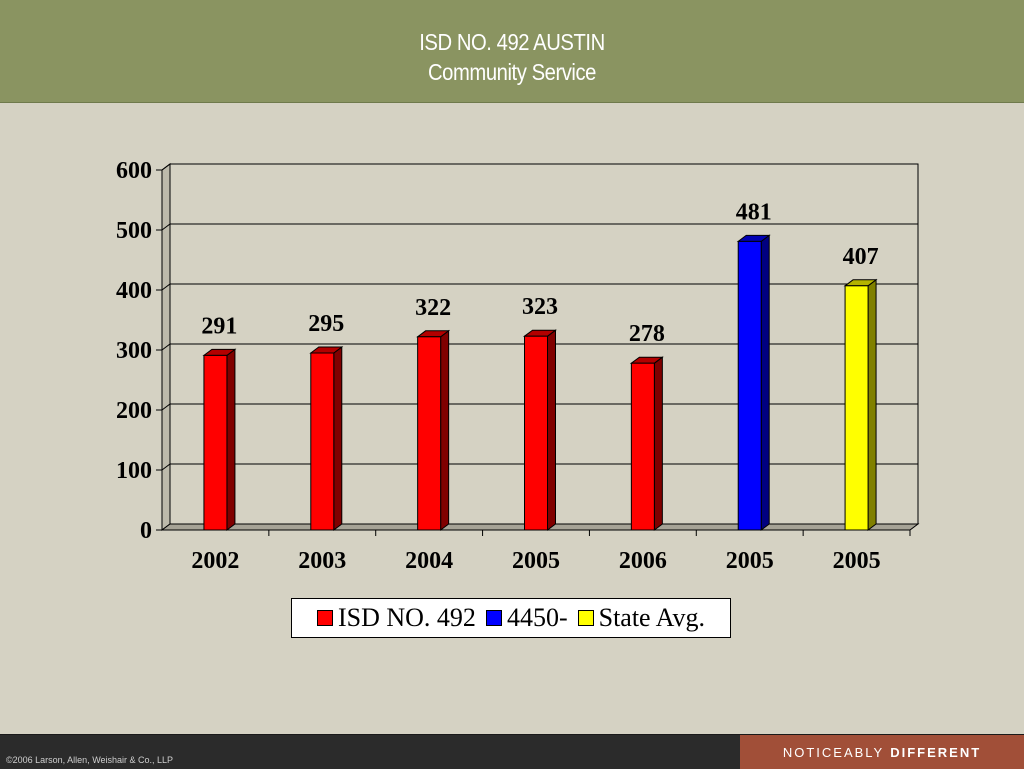 The height and width of the screenshot is (769, 1024). Describe the element at coordinates (326, 324) in the screenshot. I see `data-label: 295` at that location.